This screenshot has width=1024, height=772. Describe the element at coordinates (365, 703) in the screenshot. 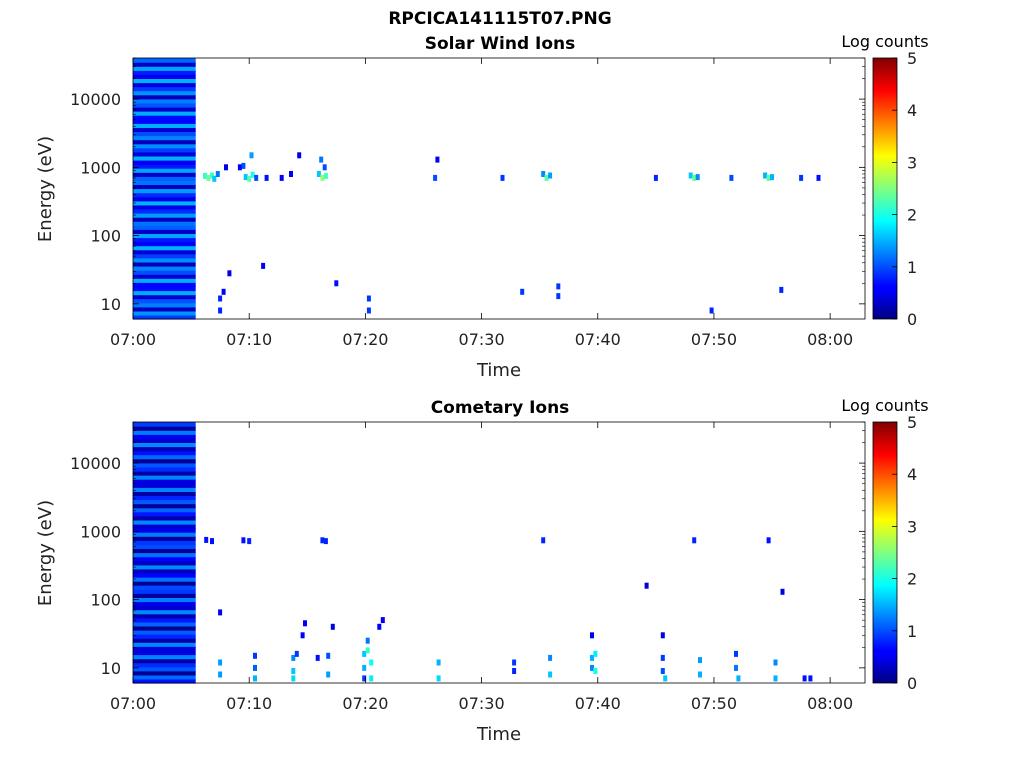

I see `x-tick-label: 07:20` at that location.